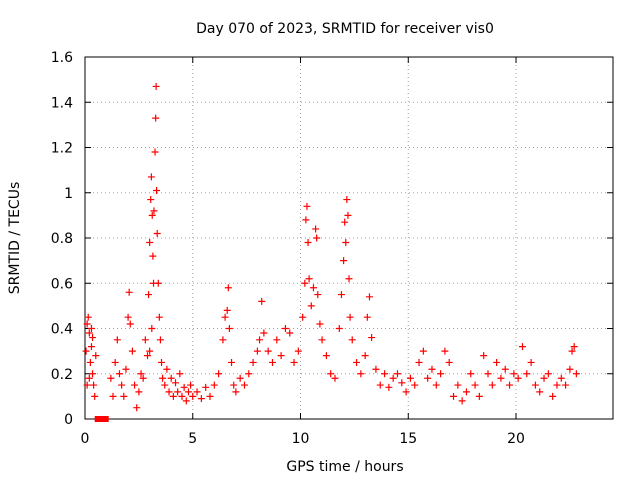 The width and height of the screenshot is (640, 480). I want to click on x-tick-label: 10, so click(301, 439).